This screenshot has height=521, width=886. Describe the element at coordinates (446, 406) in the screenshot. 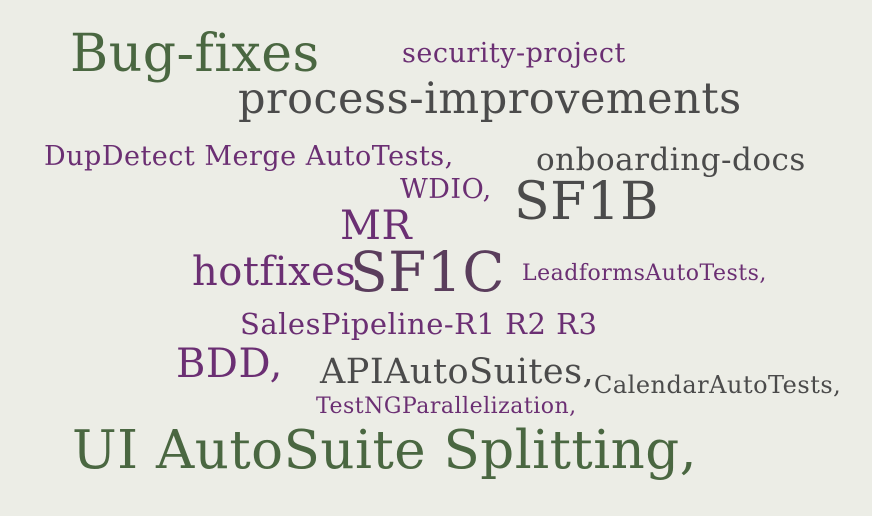

I see `word-testngparallelization: TestNGParallelization,` at that location.